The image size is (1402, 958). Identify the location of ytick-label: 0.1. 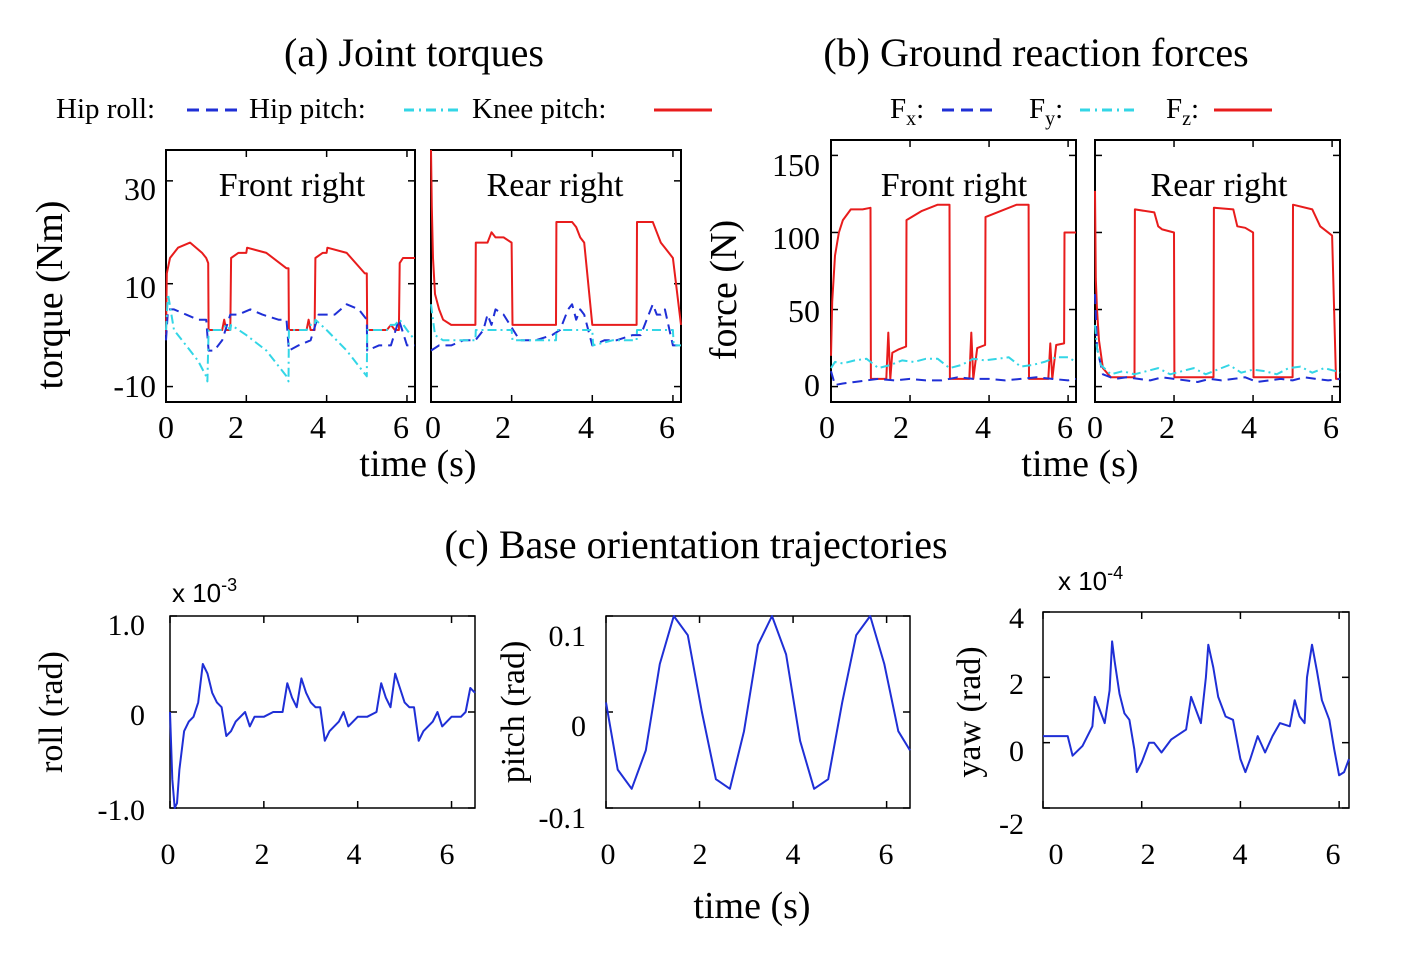
(568, 636).